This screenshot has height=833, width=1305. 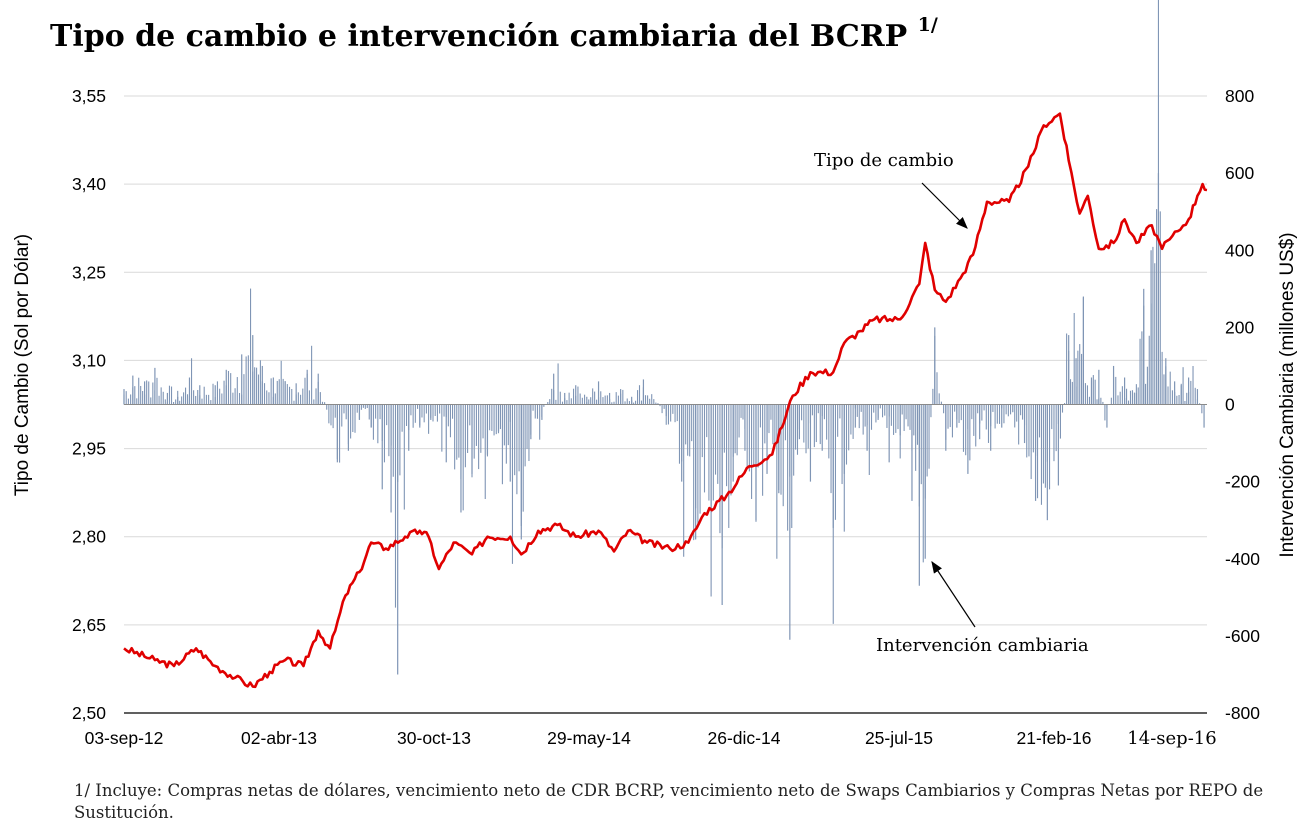 What do you see at coordinates (89, 272) in the screenshot?
I see `left-tick-label: 3,25` at bounding box center [89, 272].